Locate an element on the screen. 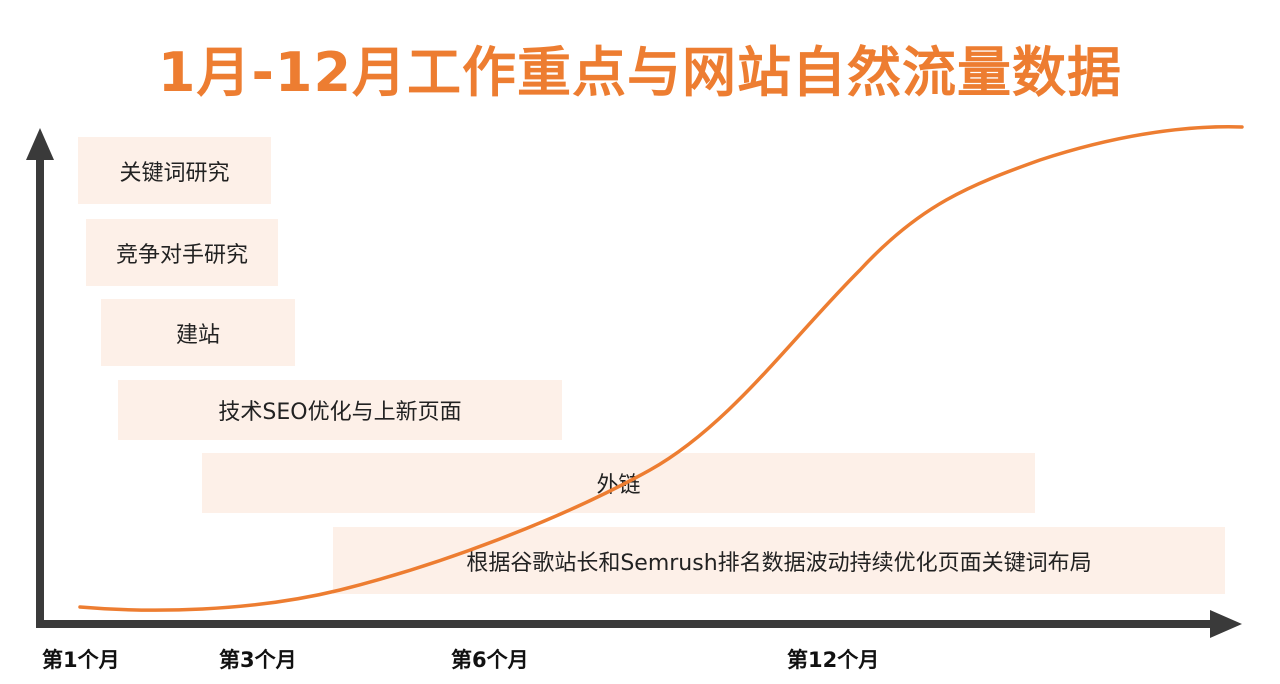 The width and height of the screenshot is (1280, 684). task-competitor-research: 竞争对手研究 is located at coordinates (182, 252).